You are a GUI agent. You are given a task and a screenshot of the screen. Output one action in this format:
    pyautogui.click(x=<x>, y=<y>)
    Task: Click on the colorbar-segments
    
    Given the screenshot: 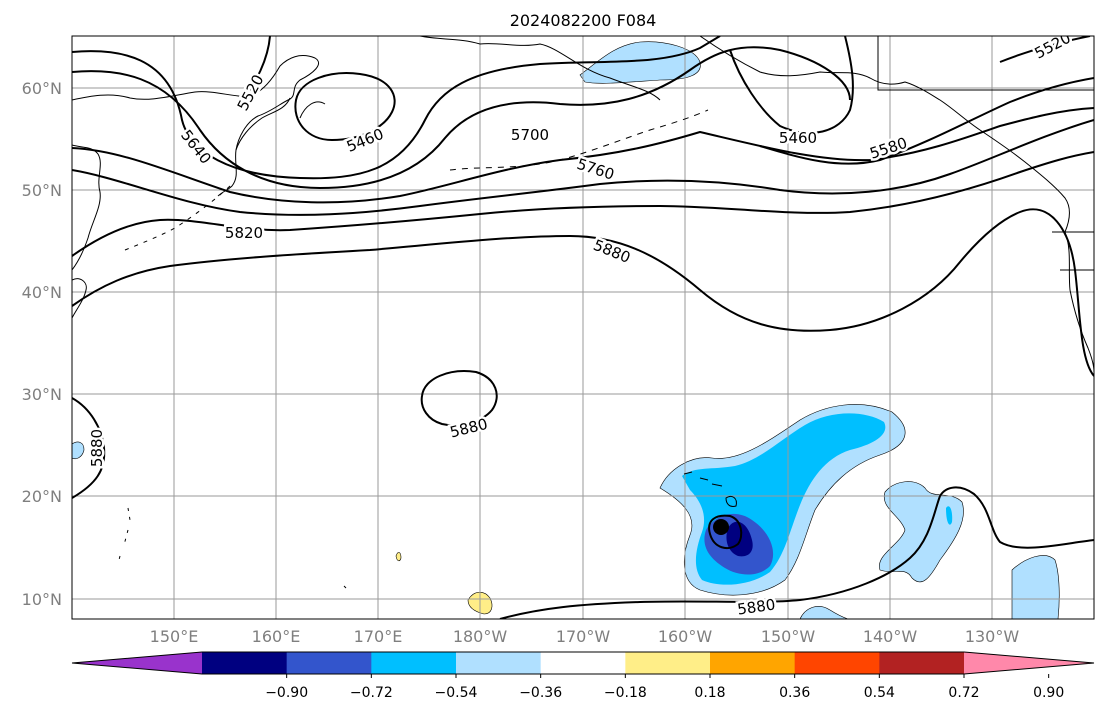 What is the action you would take?
    pyautogui.click(x=583, y=663)
    